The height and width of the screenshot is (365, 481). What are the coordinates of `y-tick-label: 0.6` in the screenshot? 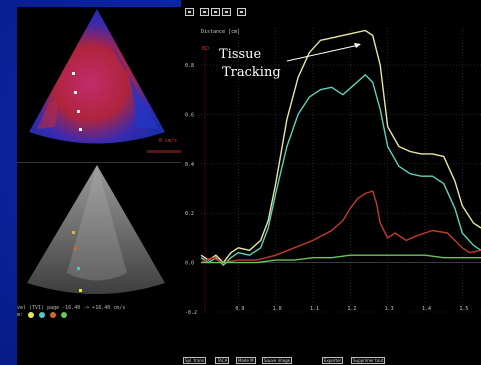 It's located at (189, 115).